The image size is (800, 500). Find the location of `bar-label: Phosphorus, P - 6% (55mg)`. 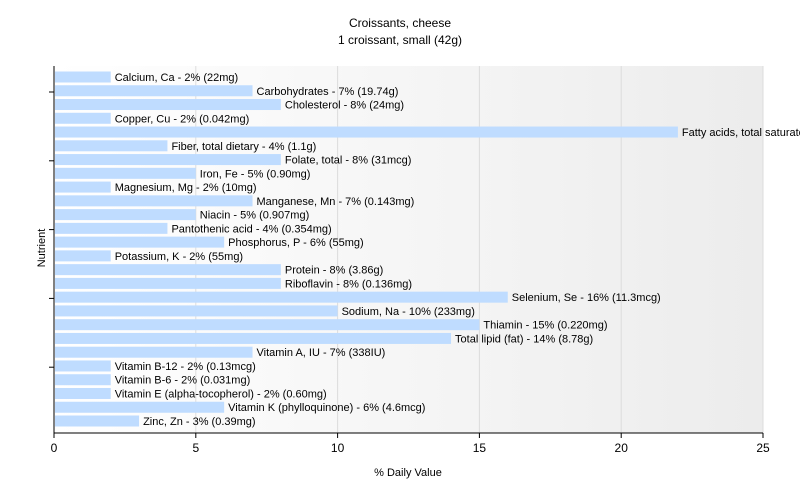

bar-label: Phosphorus, P - 6% (55mg) is located at coordinates (296, 243).